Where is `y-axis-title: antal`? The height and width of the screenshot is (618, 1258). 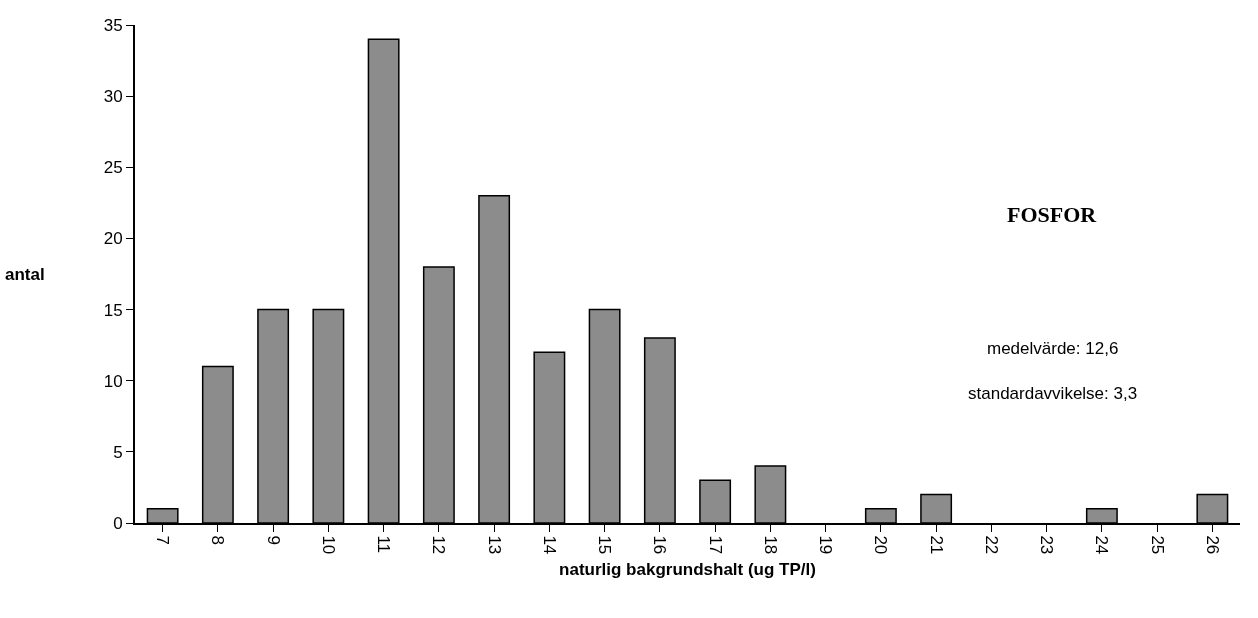 y-axis-title: antal is located at coordinates (25, 274).